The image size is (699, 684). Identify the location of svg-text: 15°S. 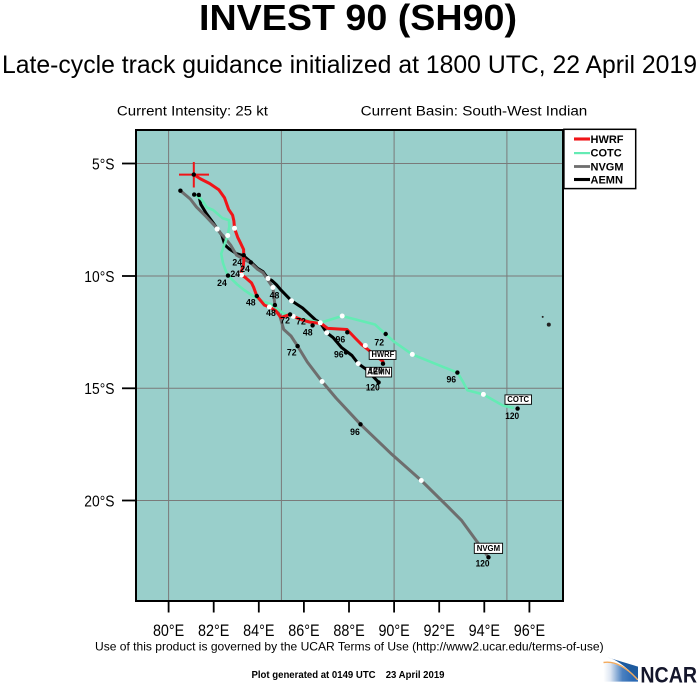
(99, 389).